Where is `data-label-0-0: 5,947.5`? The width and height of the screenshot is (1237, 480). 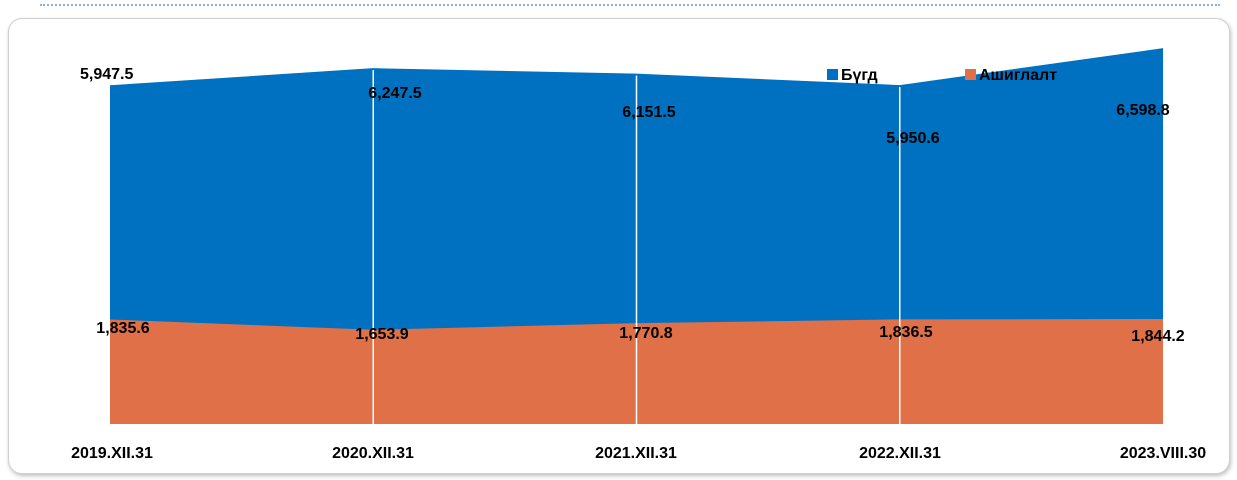 data-label-0-0: 5,947.5 is located at coordinates (106, 74).